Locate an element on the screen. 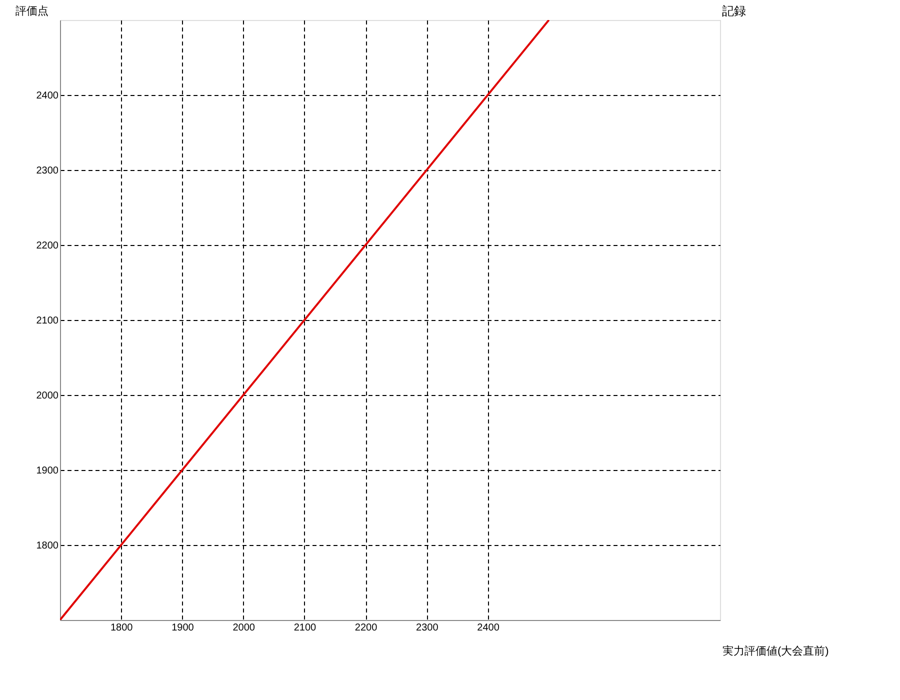  x-axis-title: 実力評価値(大会直前) is located at coordinates (775, 651).